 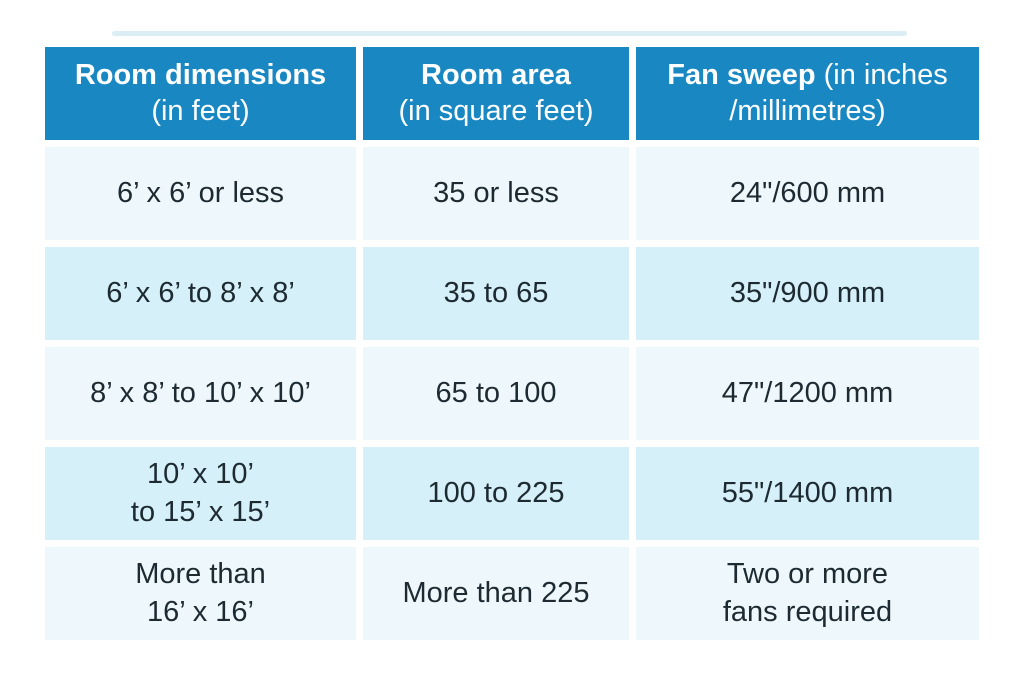 What do you see at coordinates (509, 33) in the screenshot?
I see `decorative-line` at bounding box center [509, 33].